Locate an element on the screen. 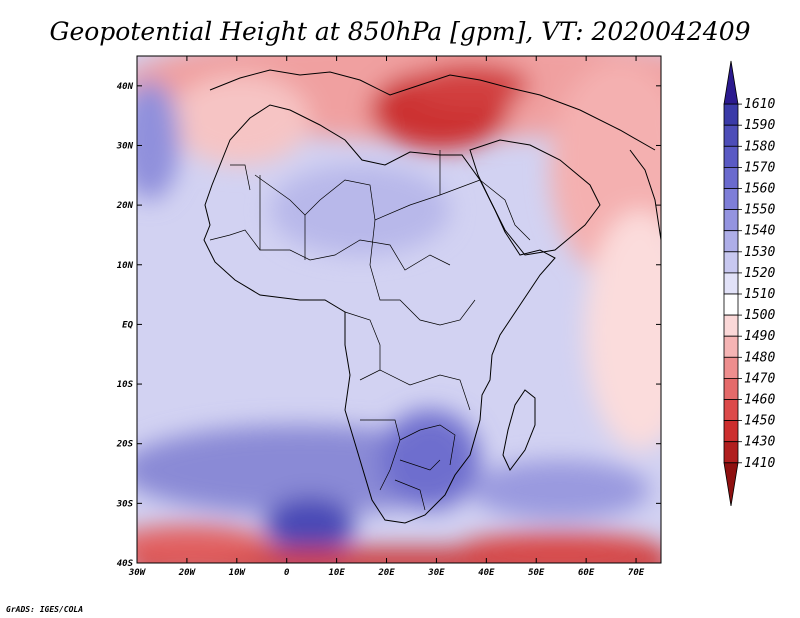  lon-label: 70E is located at coordinates (636, 573).